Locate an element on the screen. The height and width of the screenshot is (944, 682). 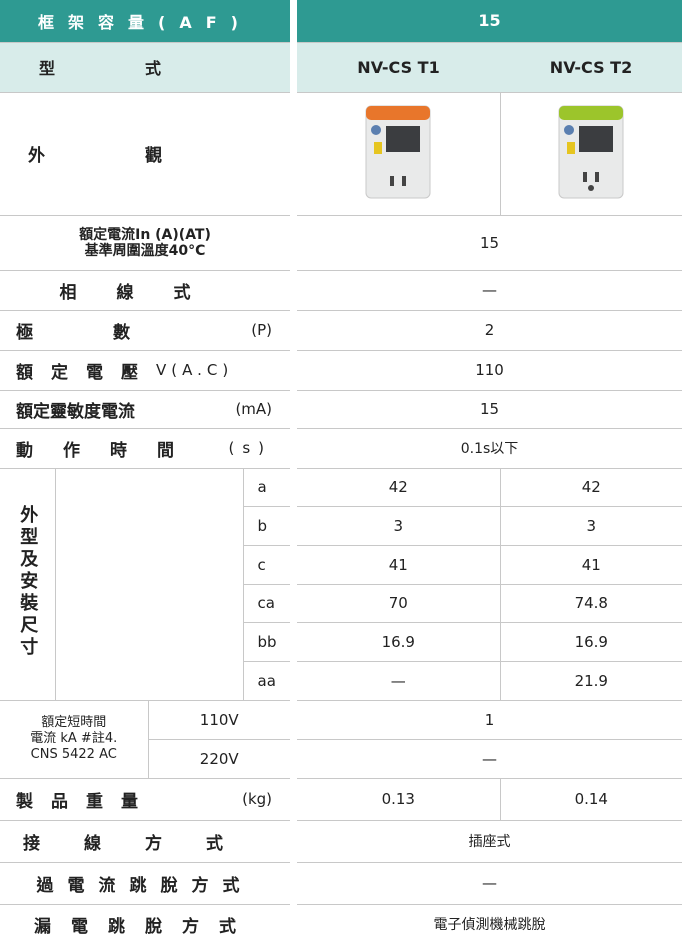
cell: 額定電壓 V(A.C) is located at coordinates (145, 370).